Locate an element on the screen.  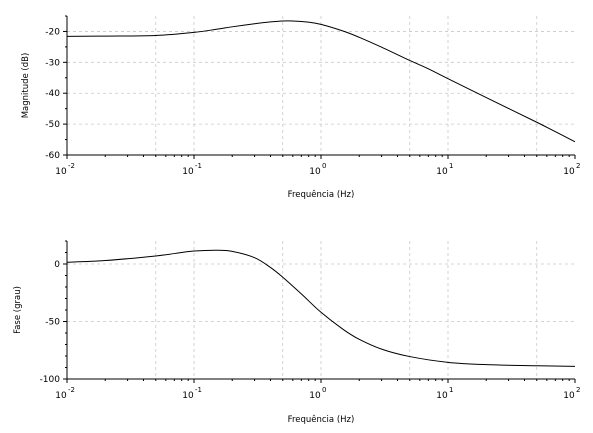
phase-y-tick-label: 0 is located at coordinates (57, 265).